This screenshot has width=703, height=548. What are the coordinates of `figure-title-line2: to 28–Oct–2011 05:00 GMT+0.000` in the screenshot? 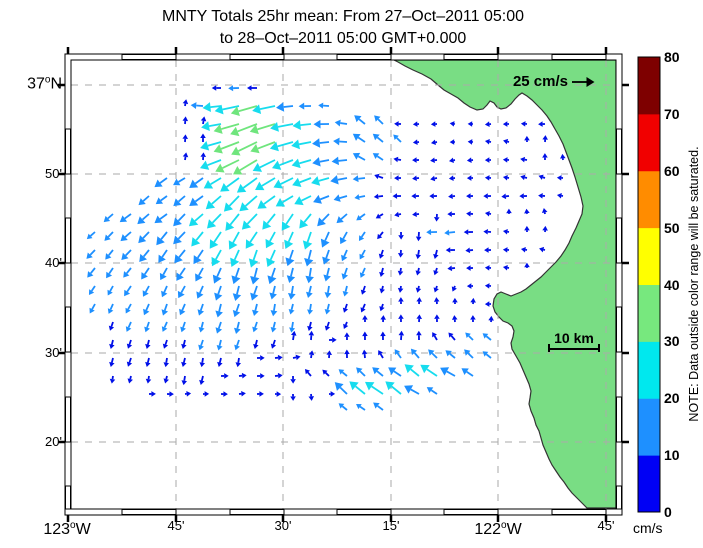 It's located at (343, 38).